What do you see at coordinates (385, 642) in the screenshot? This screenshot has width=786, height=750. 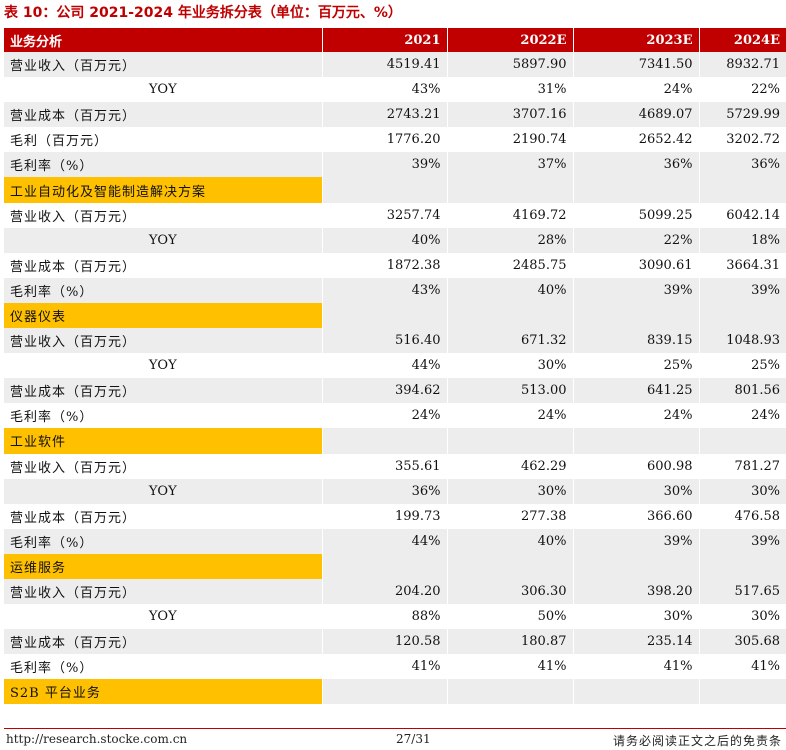 I see `value-cell: 120.58` at bounding box center [385, 642].